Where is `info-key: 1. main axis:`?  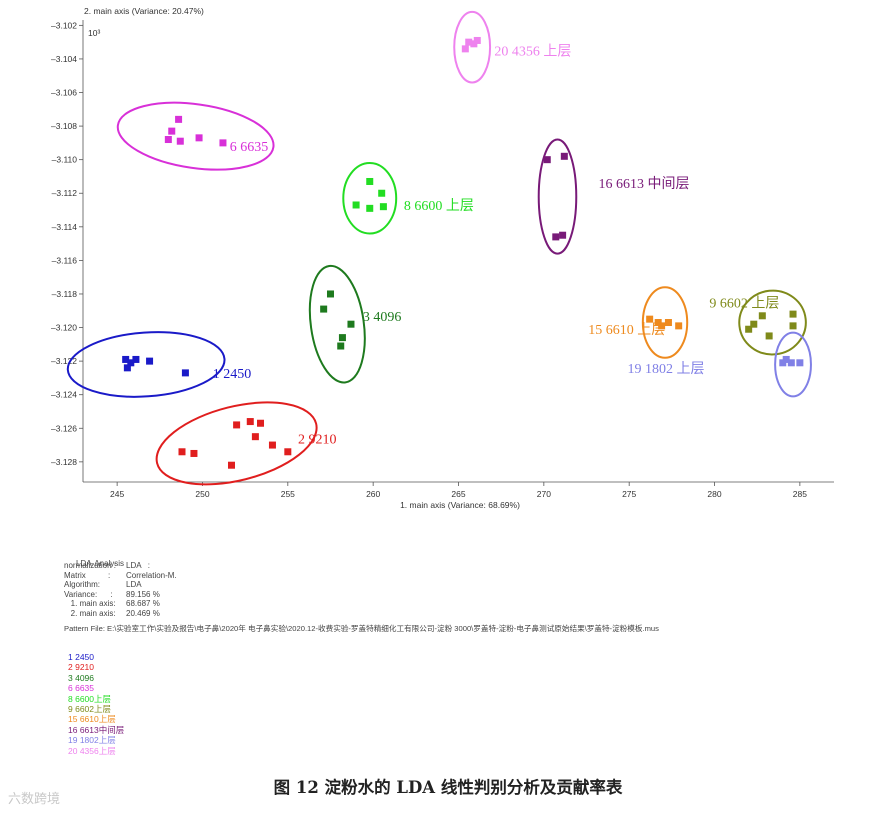
info-key: 1. main axis: is located at coordinates (90, 603).